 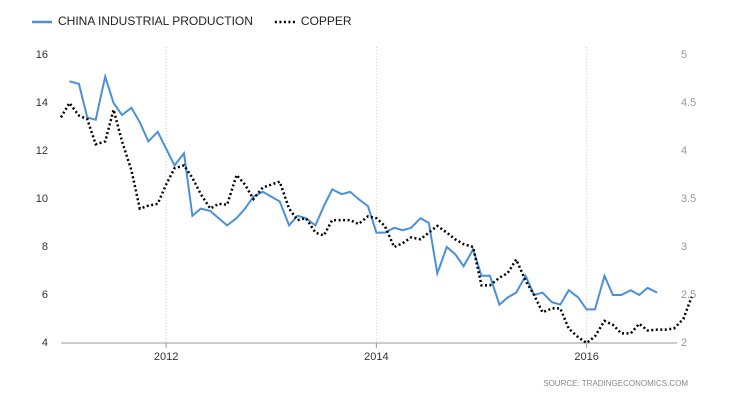 I want to click on source: SOURCE: TRADINGECONOMICS.COM, so click(x=615, y=383).